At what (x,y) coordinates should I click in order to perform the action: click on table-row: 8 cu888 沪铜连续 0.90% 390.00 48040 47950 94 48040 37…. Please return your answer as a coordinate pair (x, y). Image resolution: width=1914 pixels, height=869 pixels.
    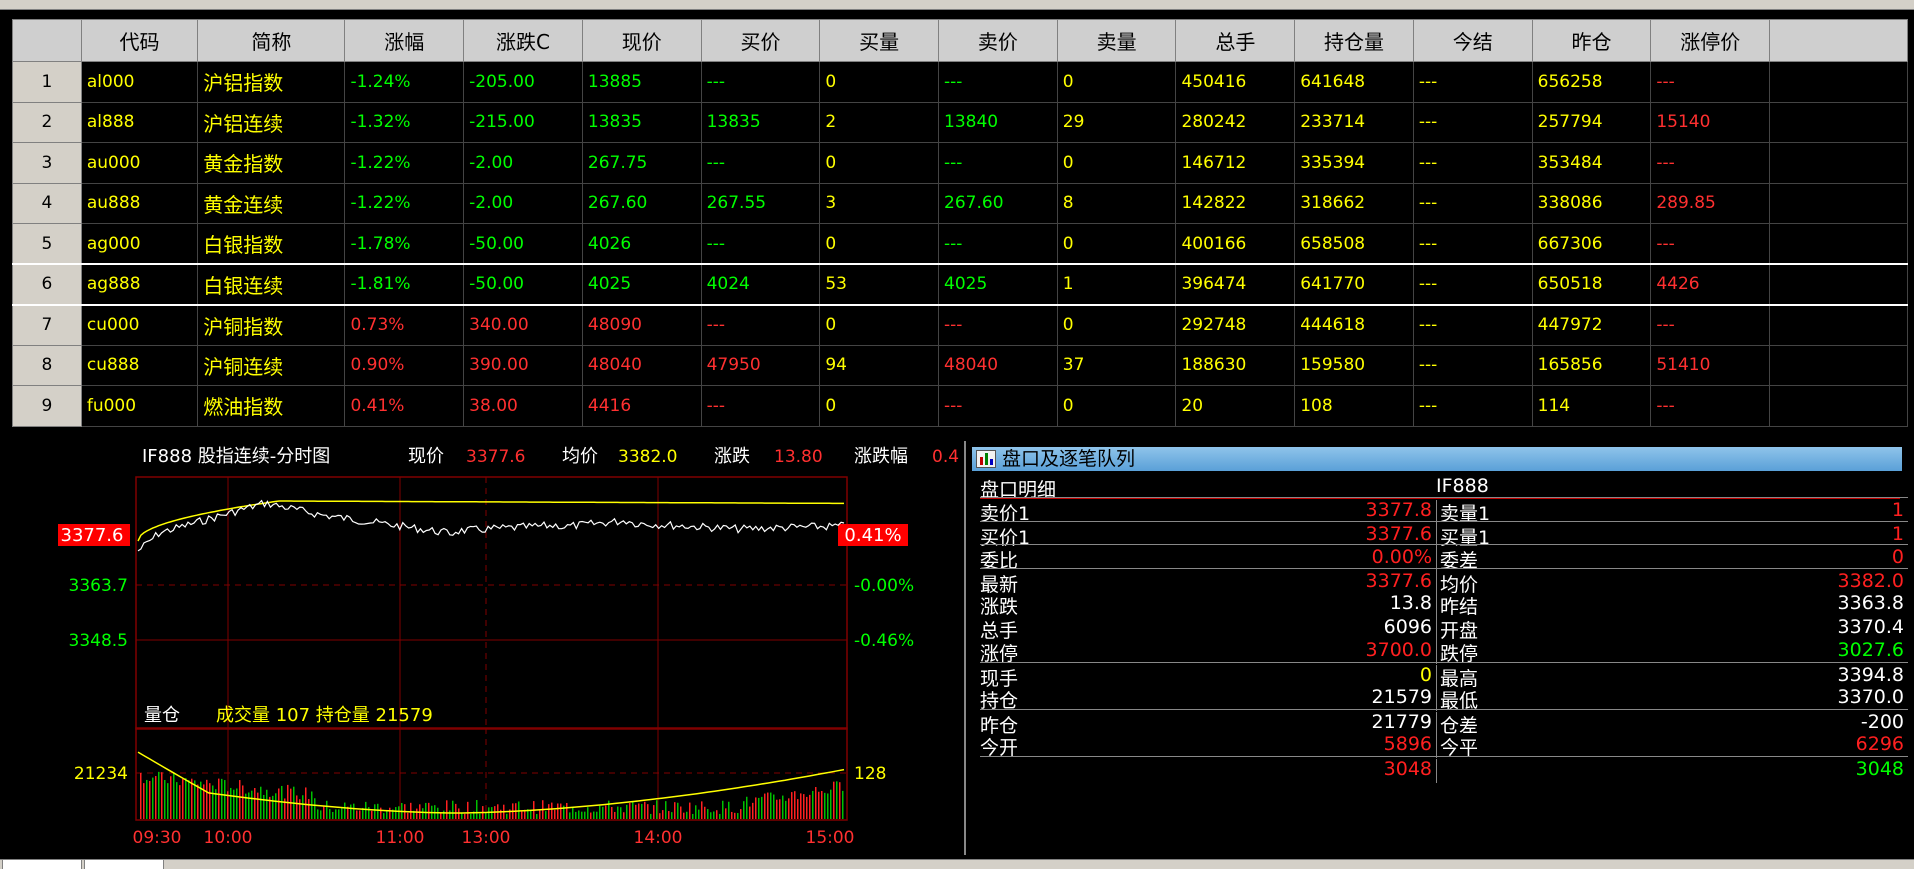
    Looking at the image, I should click on (960, 365).